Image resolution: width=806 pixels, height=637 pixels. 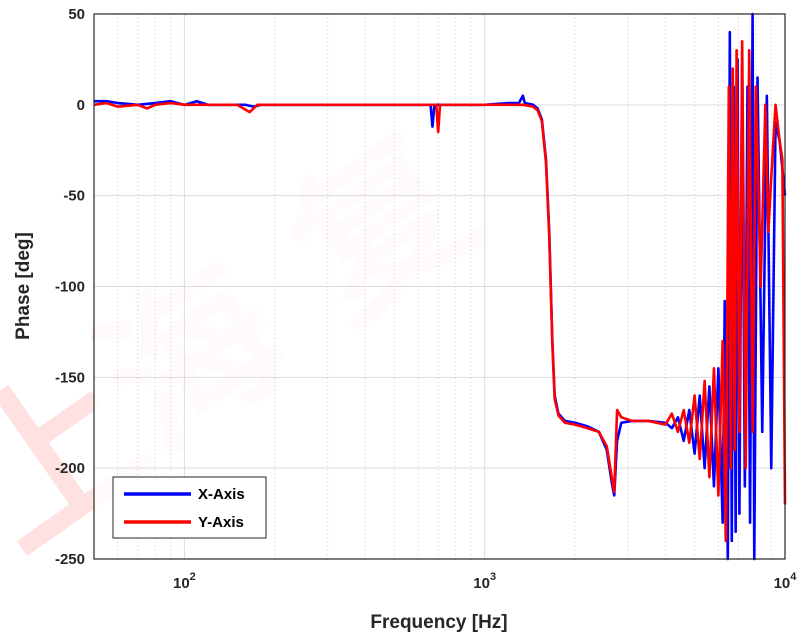 What do you see at coordinates (184, 581) in the screenshot?
I see `x-tick-label: 10²` at bounding box center [184, 581].